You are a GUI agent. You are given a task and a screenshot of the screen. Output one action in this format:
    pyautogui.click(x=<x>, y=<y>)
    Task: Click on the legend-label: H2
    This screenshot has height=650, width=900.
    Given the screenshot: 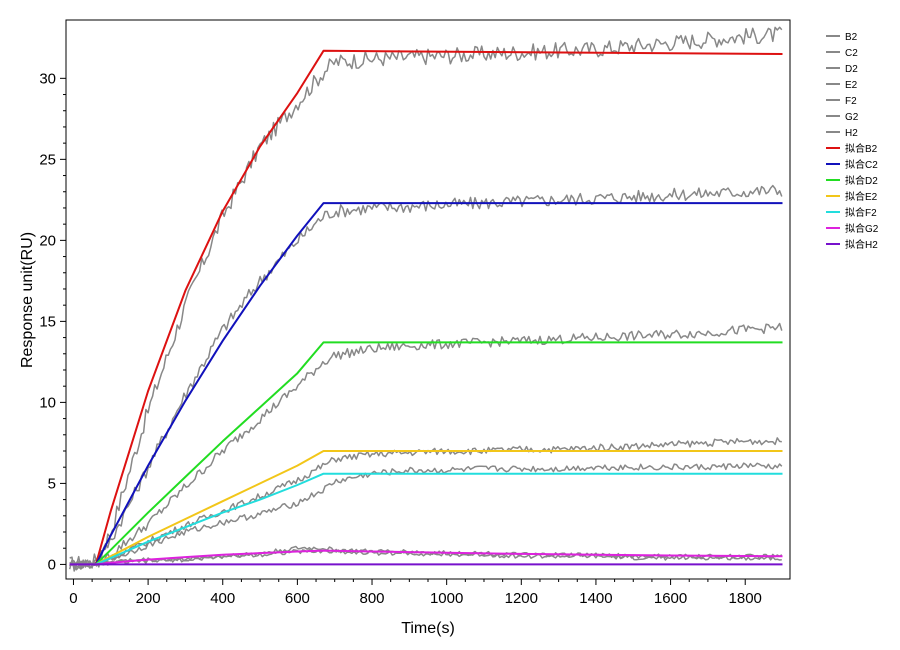 What is the action you would take?
    pyautogui.click(x=851, y=133)
    